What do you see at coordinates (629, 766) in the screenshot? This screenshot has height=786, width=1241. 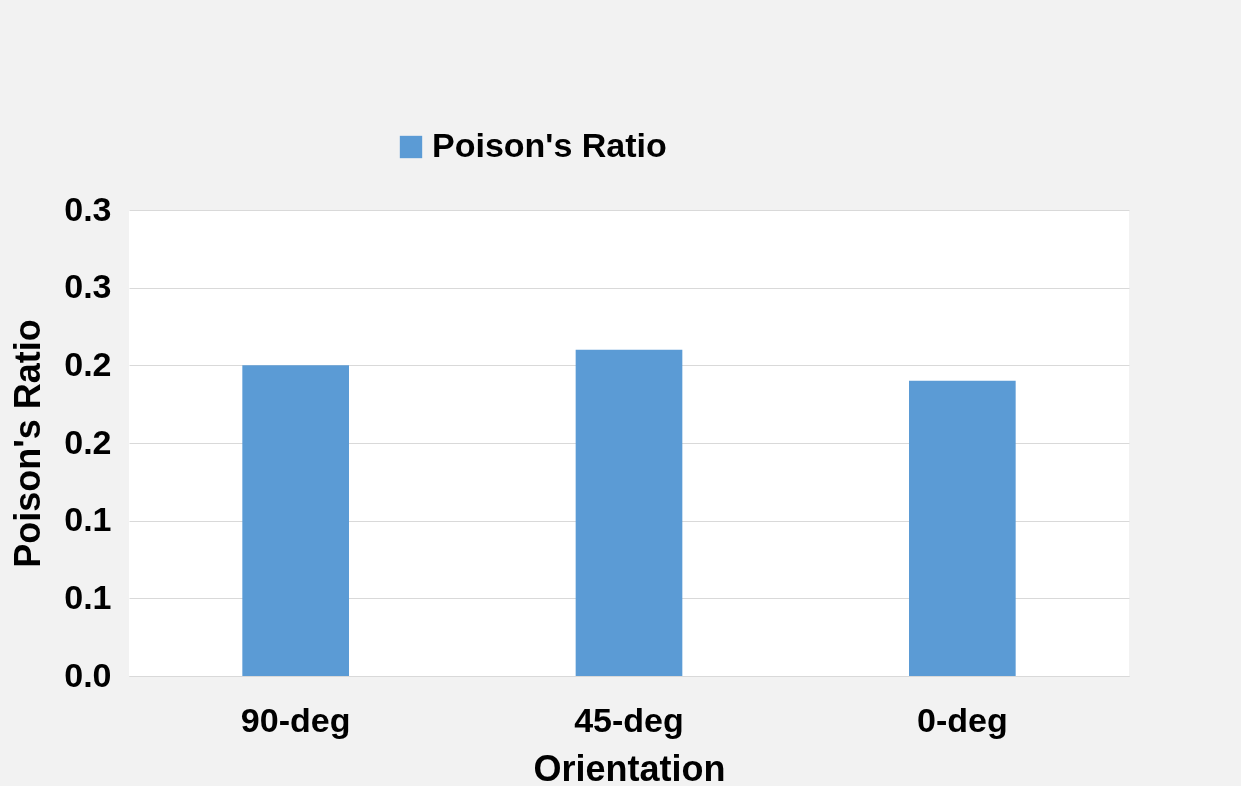 I see `x-axis-title: Orientation` at bounding box center [629, 766].